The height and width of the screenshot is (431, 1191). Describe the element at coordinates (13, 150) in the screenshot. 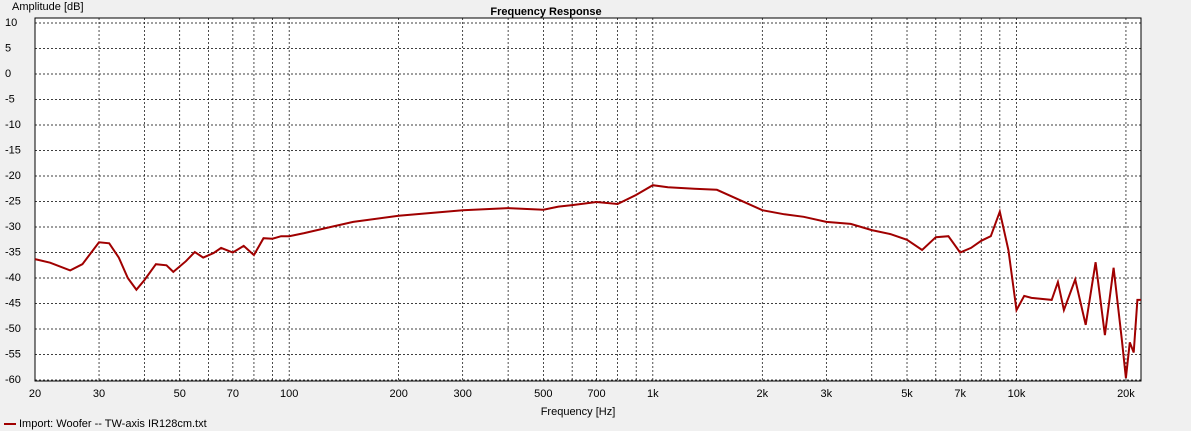

I see `y-tick-label: -15` at that location.